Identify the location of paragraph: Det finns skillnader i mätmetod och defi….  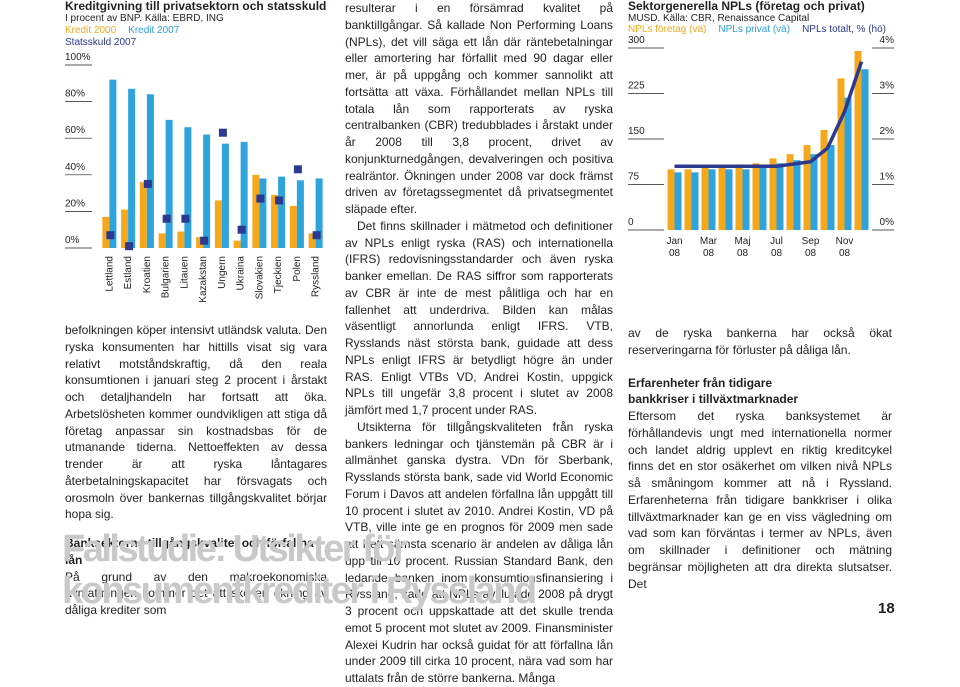
(479, 317).